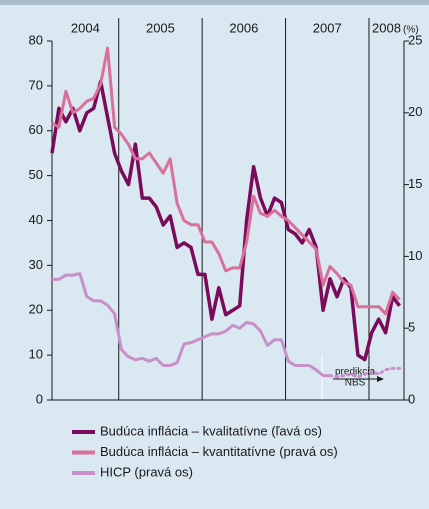 Image resolution: width=429 pixels, height=509 pixels. What do you see at coordinates (355, 372) in the screenshot?
I see `annotation: predikcia` at bounding box center [355, 372].